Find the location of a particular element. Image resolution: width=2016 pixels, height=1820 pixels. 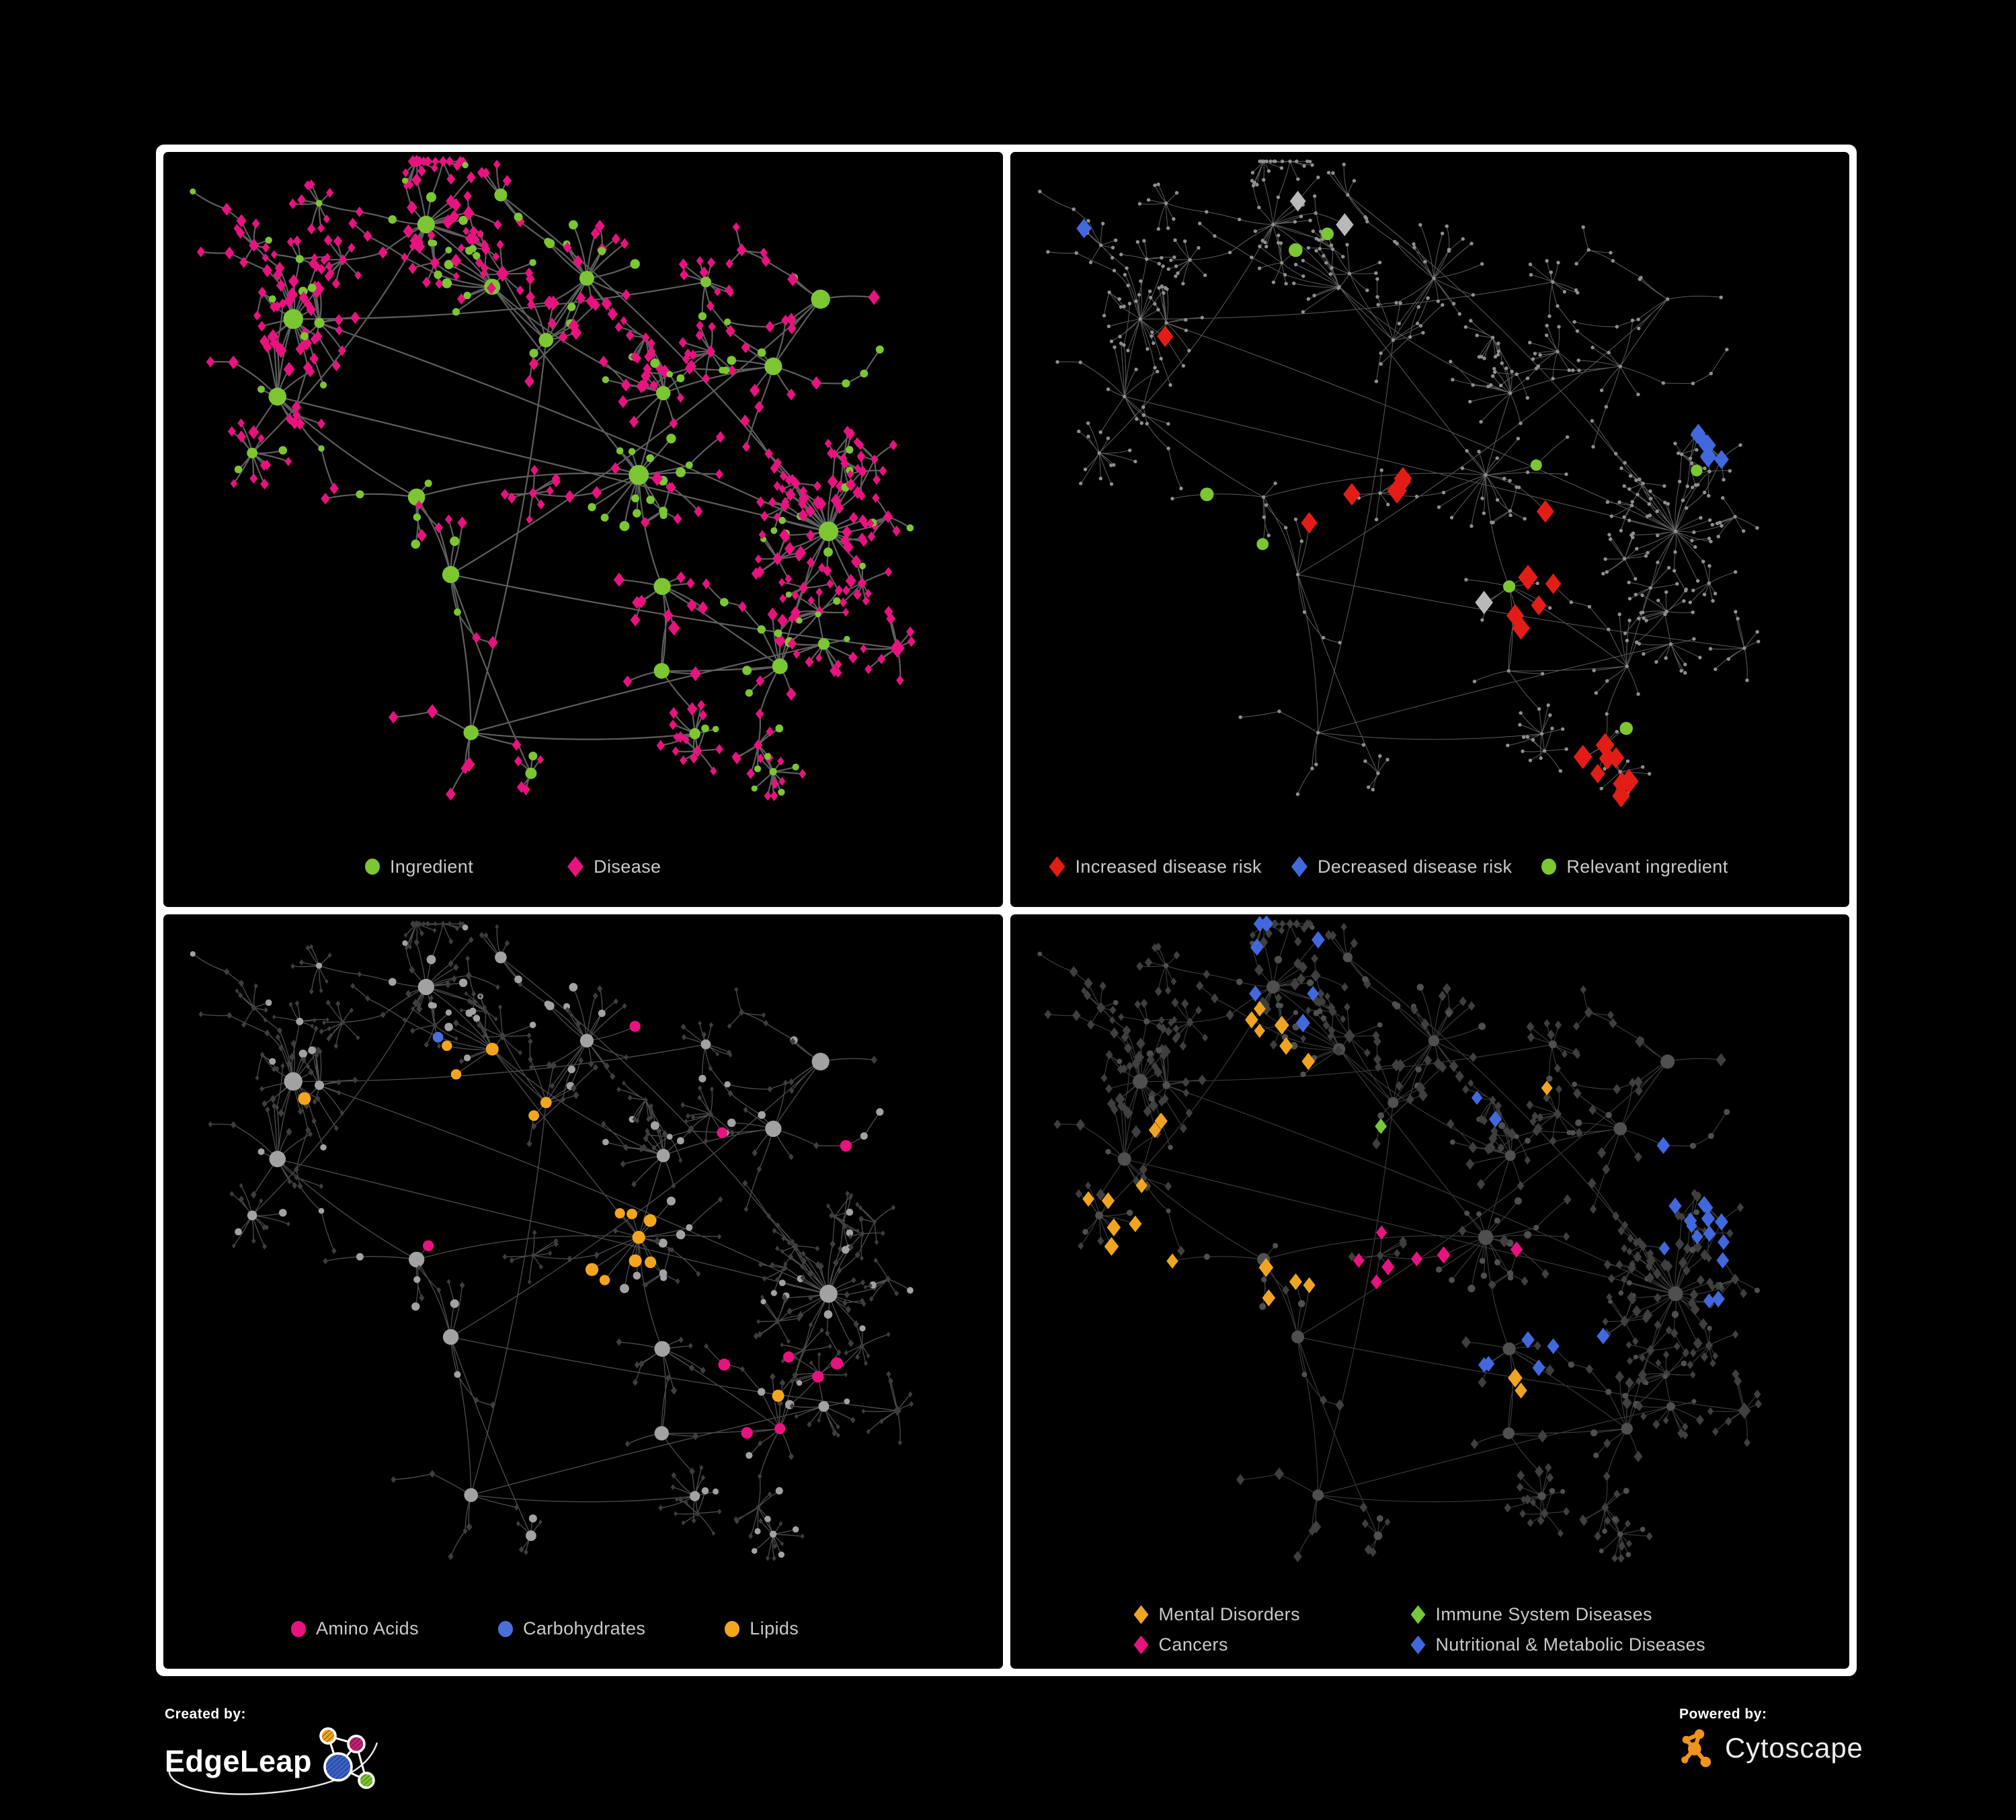

legend-label-nutritional-metabolic-diseases: Nutritional & Metabolic Diseases is located at coordinates (1570, 1644).